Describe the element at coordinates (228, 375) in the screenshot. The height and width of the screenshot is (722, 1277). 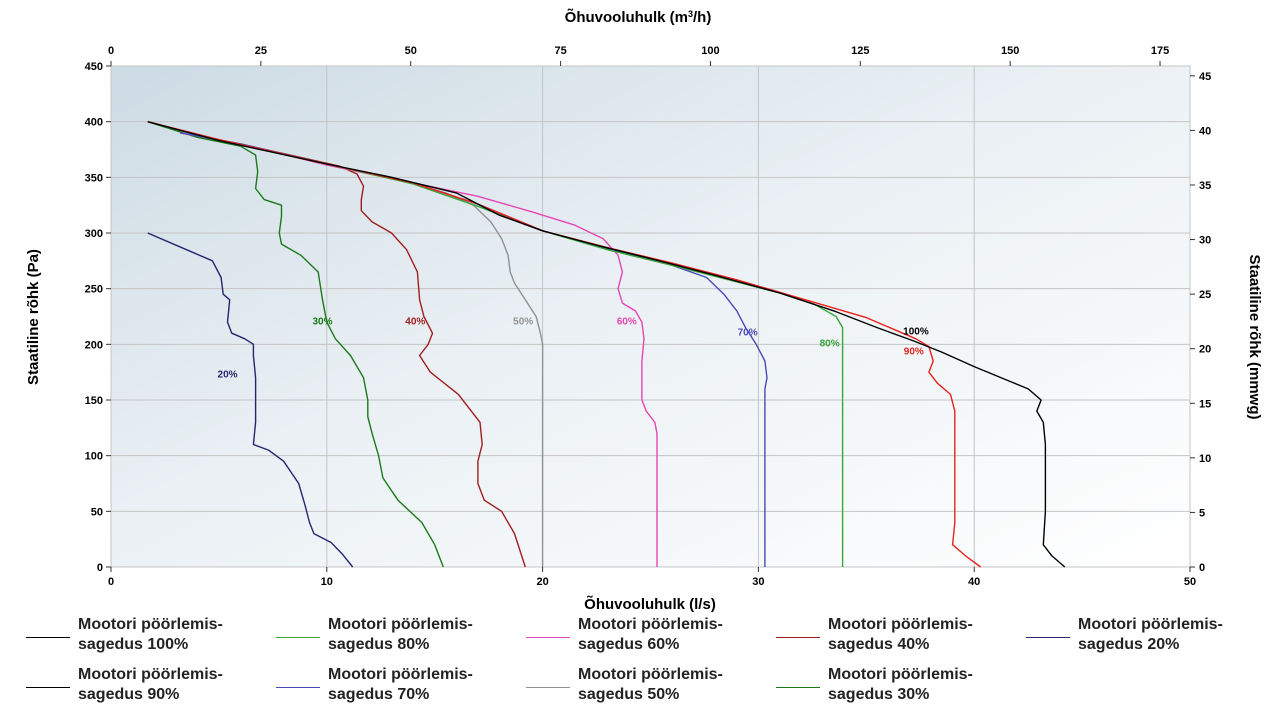
I see `curve-label-20: 20%` at that location.